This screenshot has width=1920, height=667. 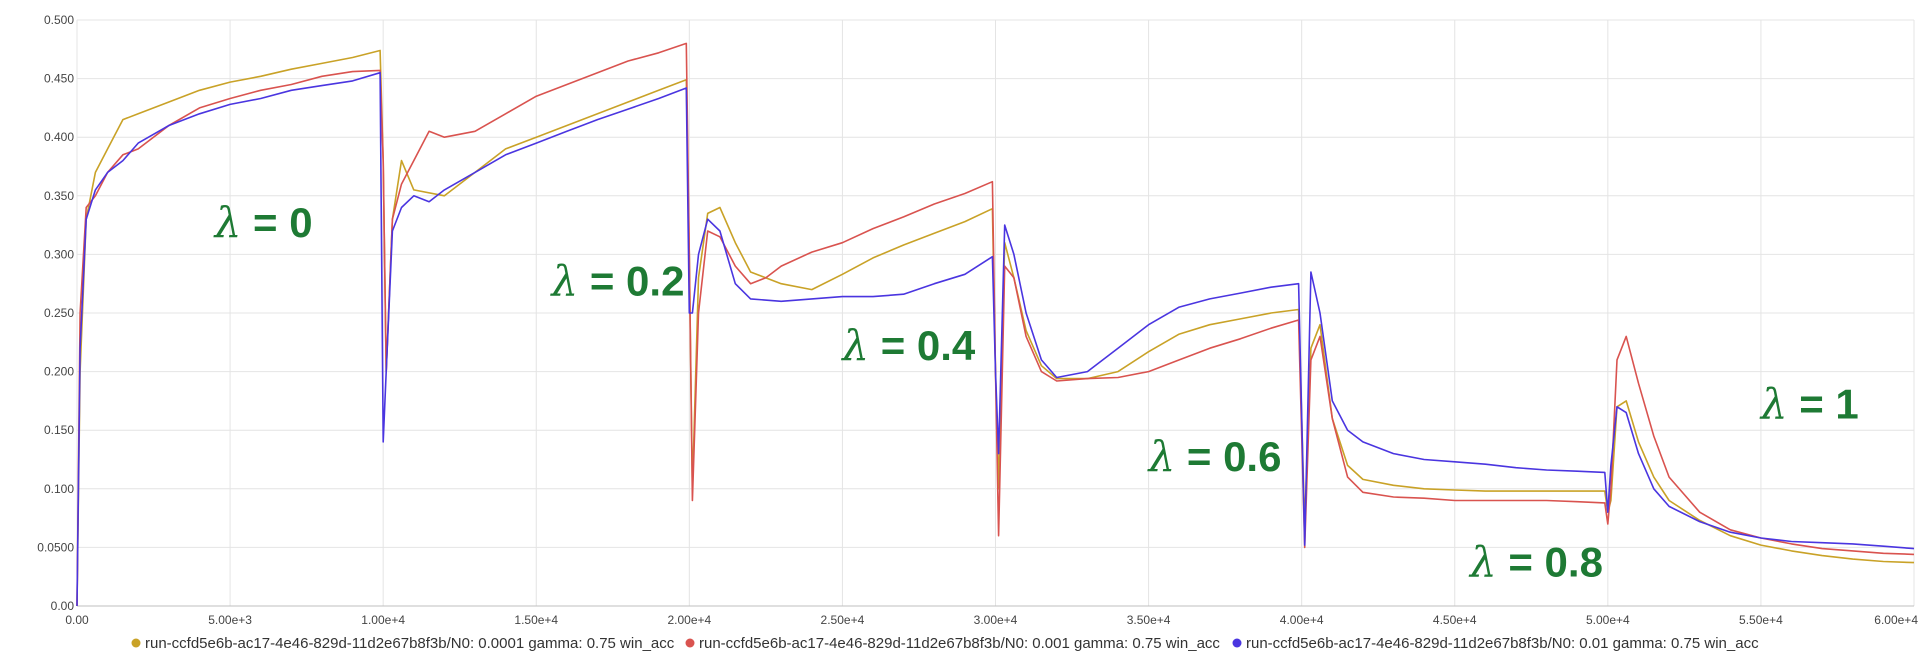 I want to click on x-tick-label: 2.50e+4, so click(x=843, y=620).